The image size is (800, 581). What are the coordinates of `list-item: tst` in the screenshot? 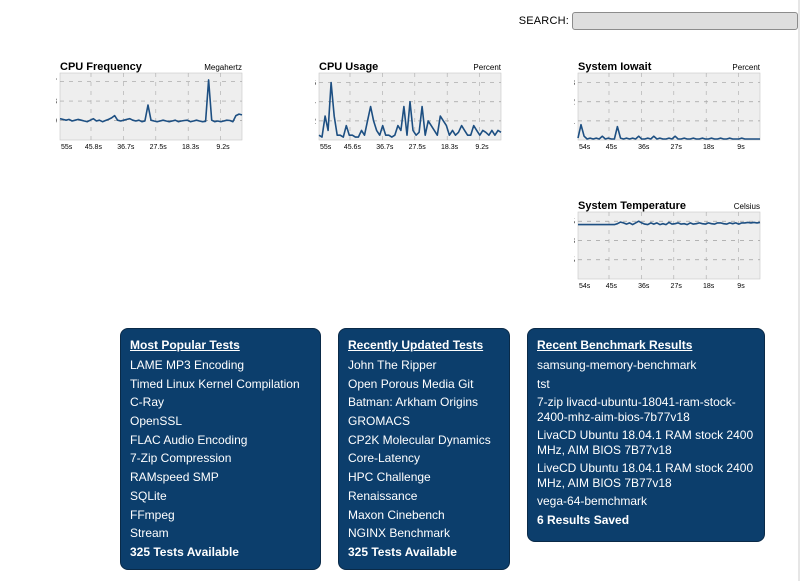 It's located at (543, 383).